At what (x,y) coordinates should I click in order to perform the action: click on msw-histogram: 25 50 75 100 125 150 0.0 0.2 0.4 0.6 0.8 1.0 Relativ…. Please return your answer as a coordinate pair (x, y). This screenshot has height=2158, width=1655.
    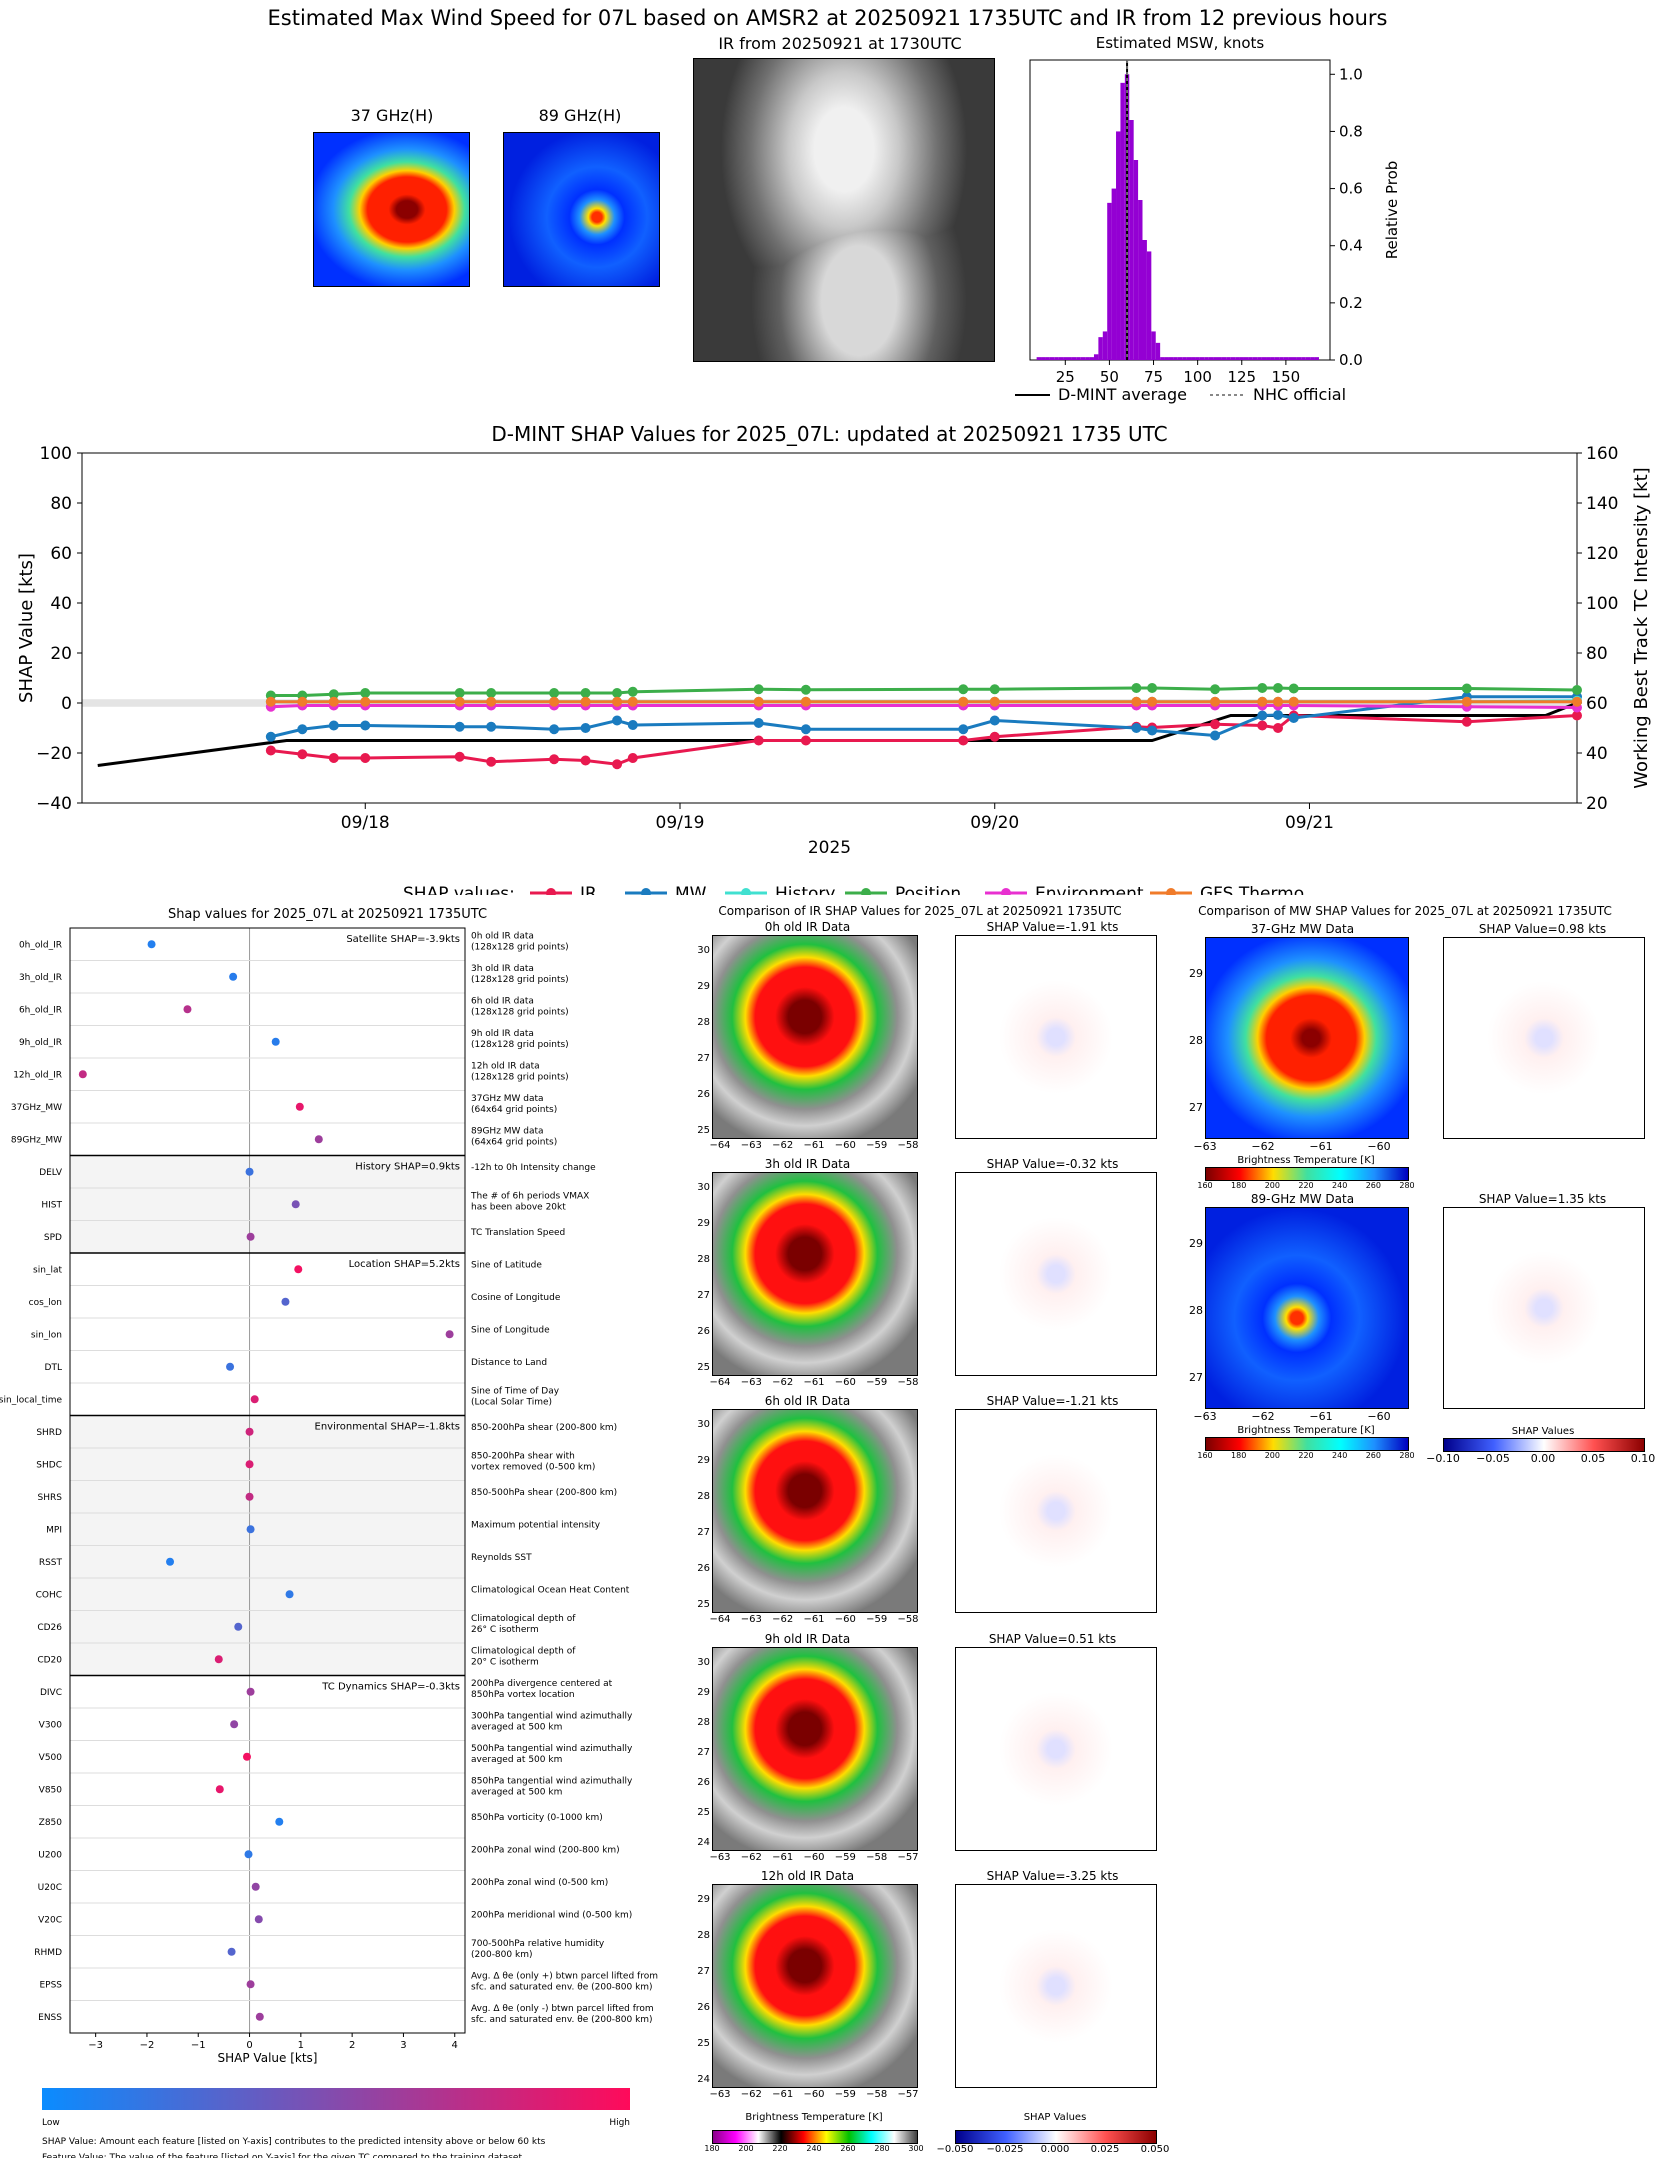
    Looking at the image, I should click on (1208, 231).